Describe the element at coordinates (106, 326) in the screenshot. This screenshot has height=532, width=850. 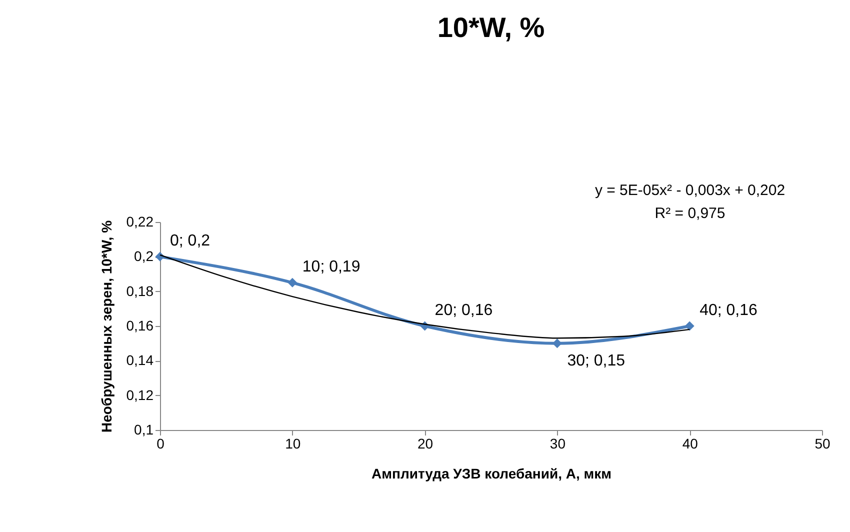
I see `y-axis-title: Необрушенных зерен, 10*W, %` at that location.